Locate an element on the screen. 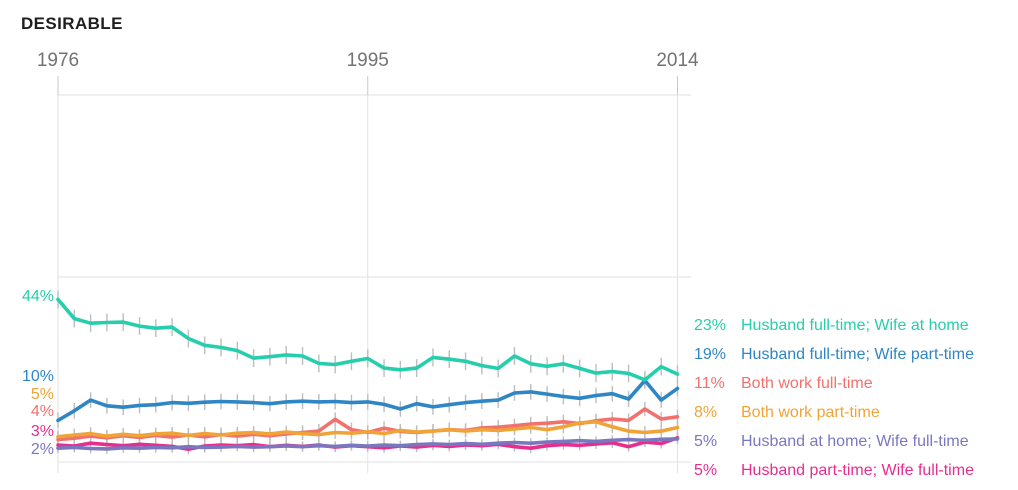 Image resolution: width=1018 pixels, height=490 pixels. legend-pct-both-work-part-time: 8% is located at coordinates (706, 412).